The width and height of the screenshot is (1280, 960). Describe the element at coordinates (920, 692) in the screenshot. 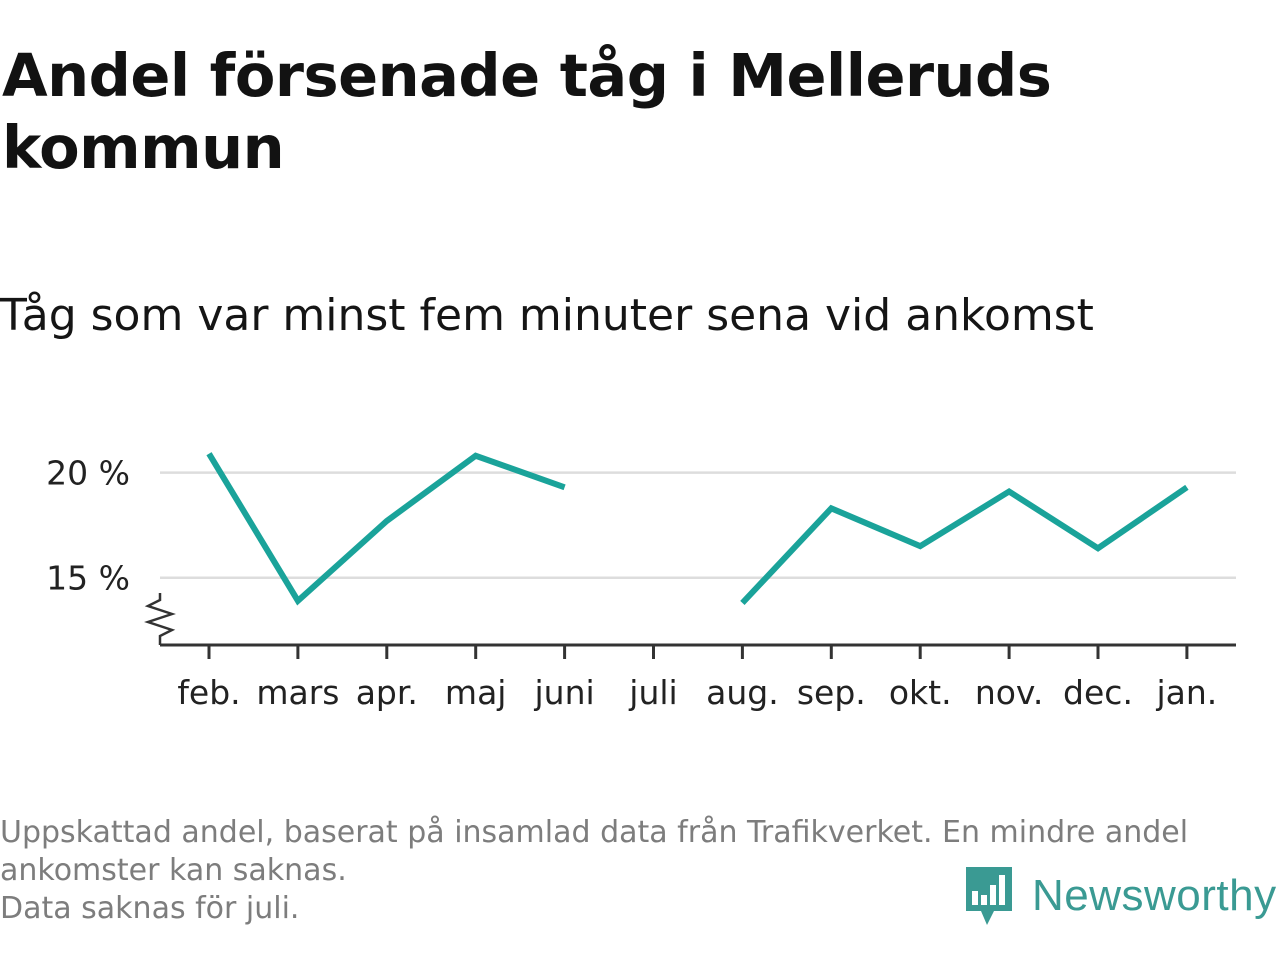

I see `x-tick-label: okt.` at that location.